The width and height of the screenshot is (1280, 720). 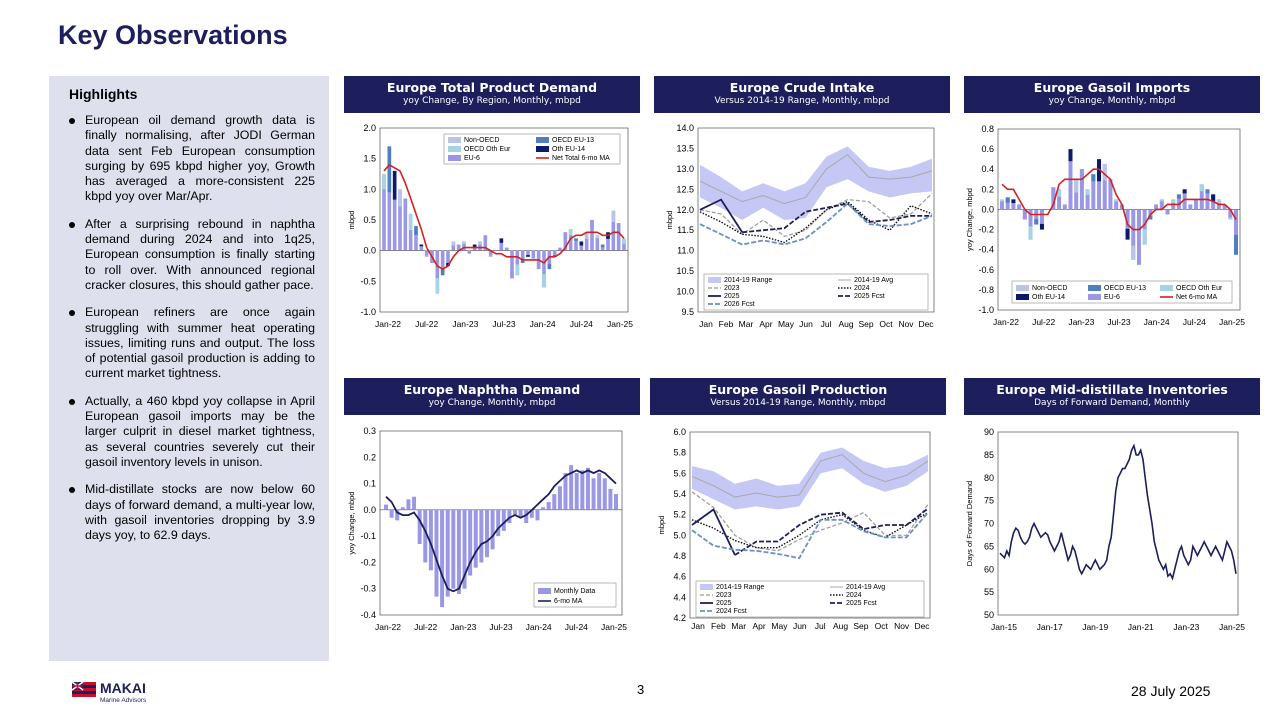 I want to click on y-axis-label: mbpd, so click(x=661, y=525).